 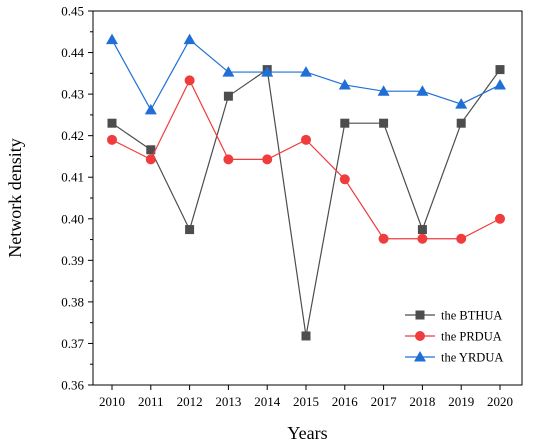 What do you see at coordinates (471, 337) in the screenshot?
I see `legend-label: the PRDUA` at bounding box center [471, 337].